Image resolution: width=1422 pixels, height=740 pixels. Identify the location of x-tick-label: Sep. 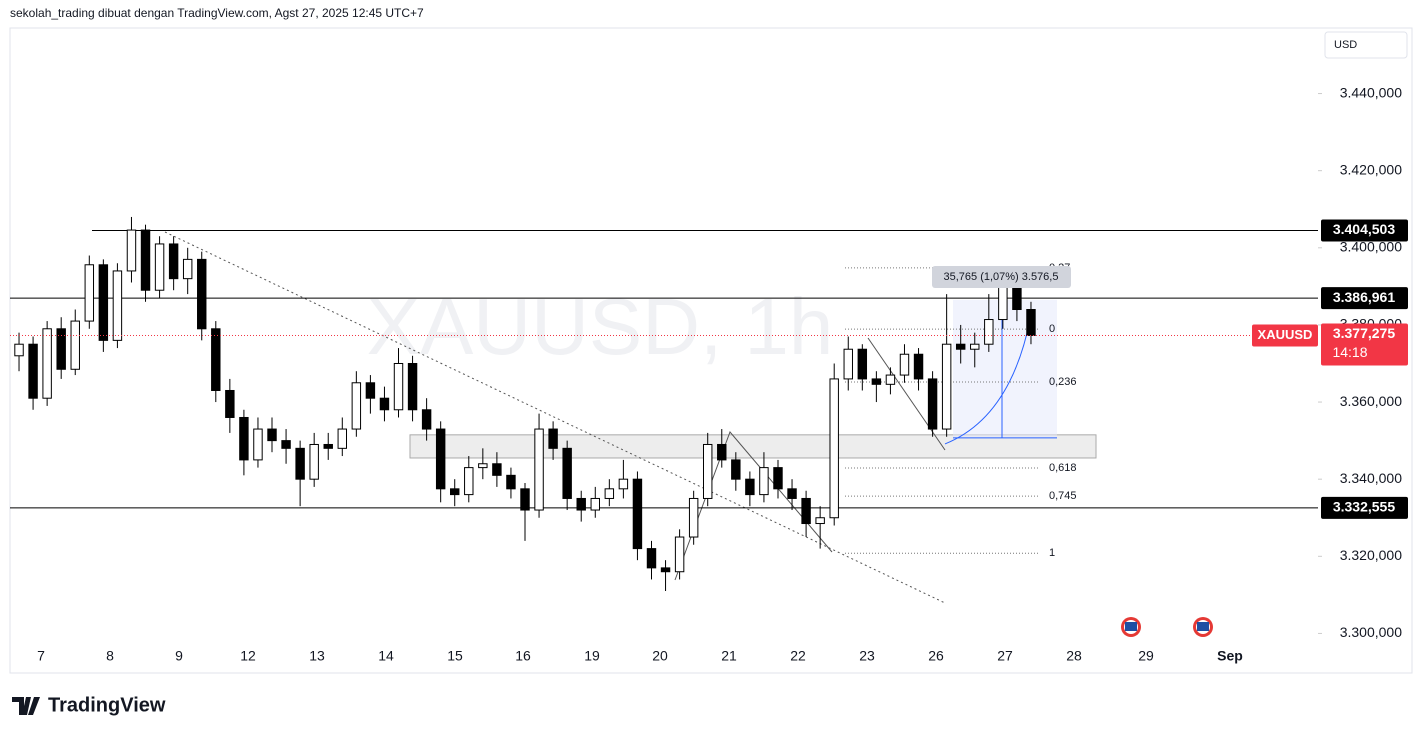
(1230, 656).